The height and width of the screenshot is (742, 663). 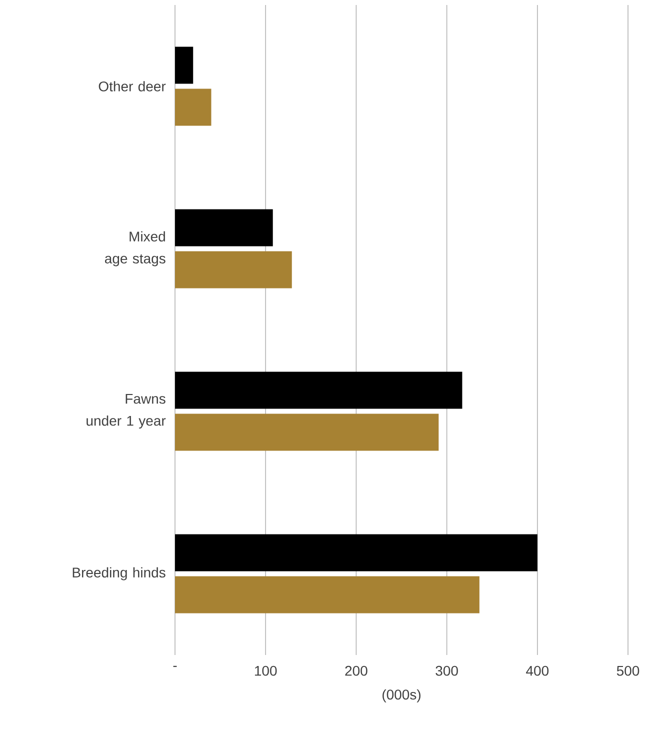 What do you see at coordinates (119, 573) in the screenshot?
I see `y-tick-label: Breeding hinds` at bounding box center [119, 573].